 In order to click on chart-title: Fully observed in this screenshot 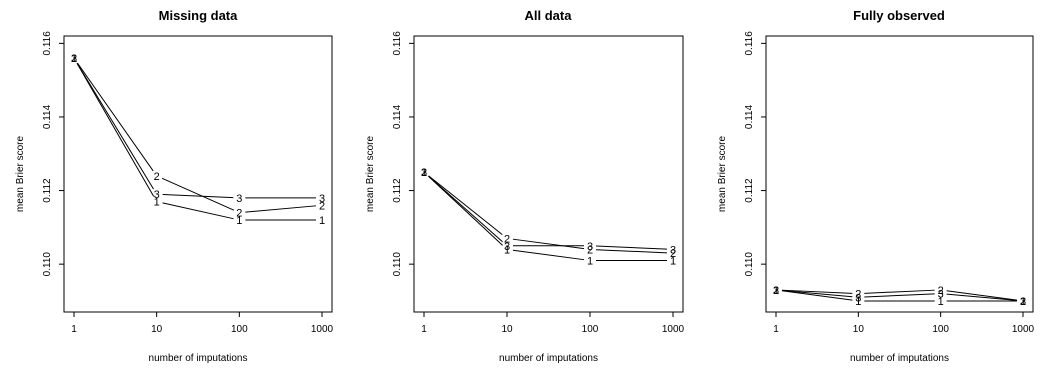, I will do `click(899, 15)`.